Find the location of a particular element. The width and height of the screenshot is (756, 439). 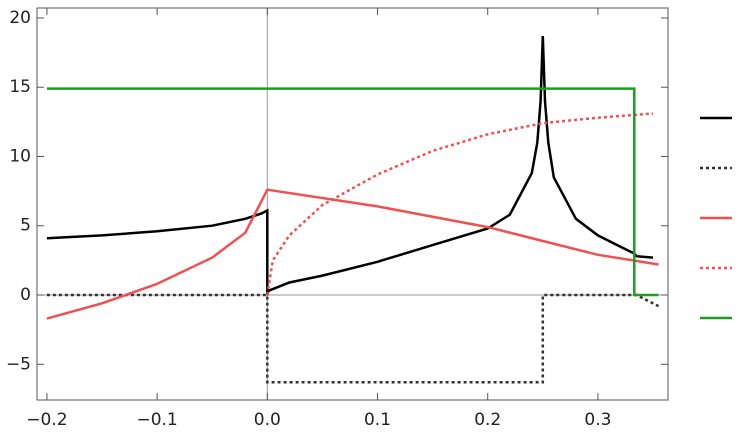

y-tick-label: 0 is located at coordinates (25, 295).